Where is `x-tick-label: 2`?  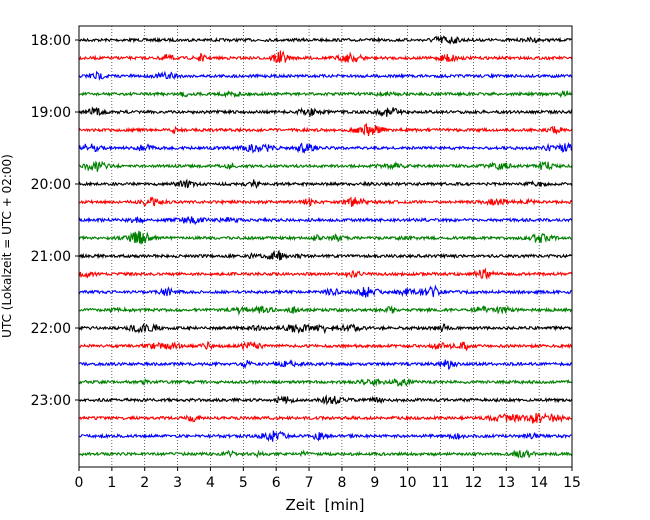
x-tick-label: 2 is located at coordinates (144, 483).